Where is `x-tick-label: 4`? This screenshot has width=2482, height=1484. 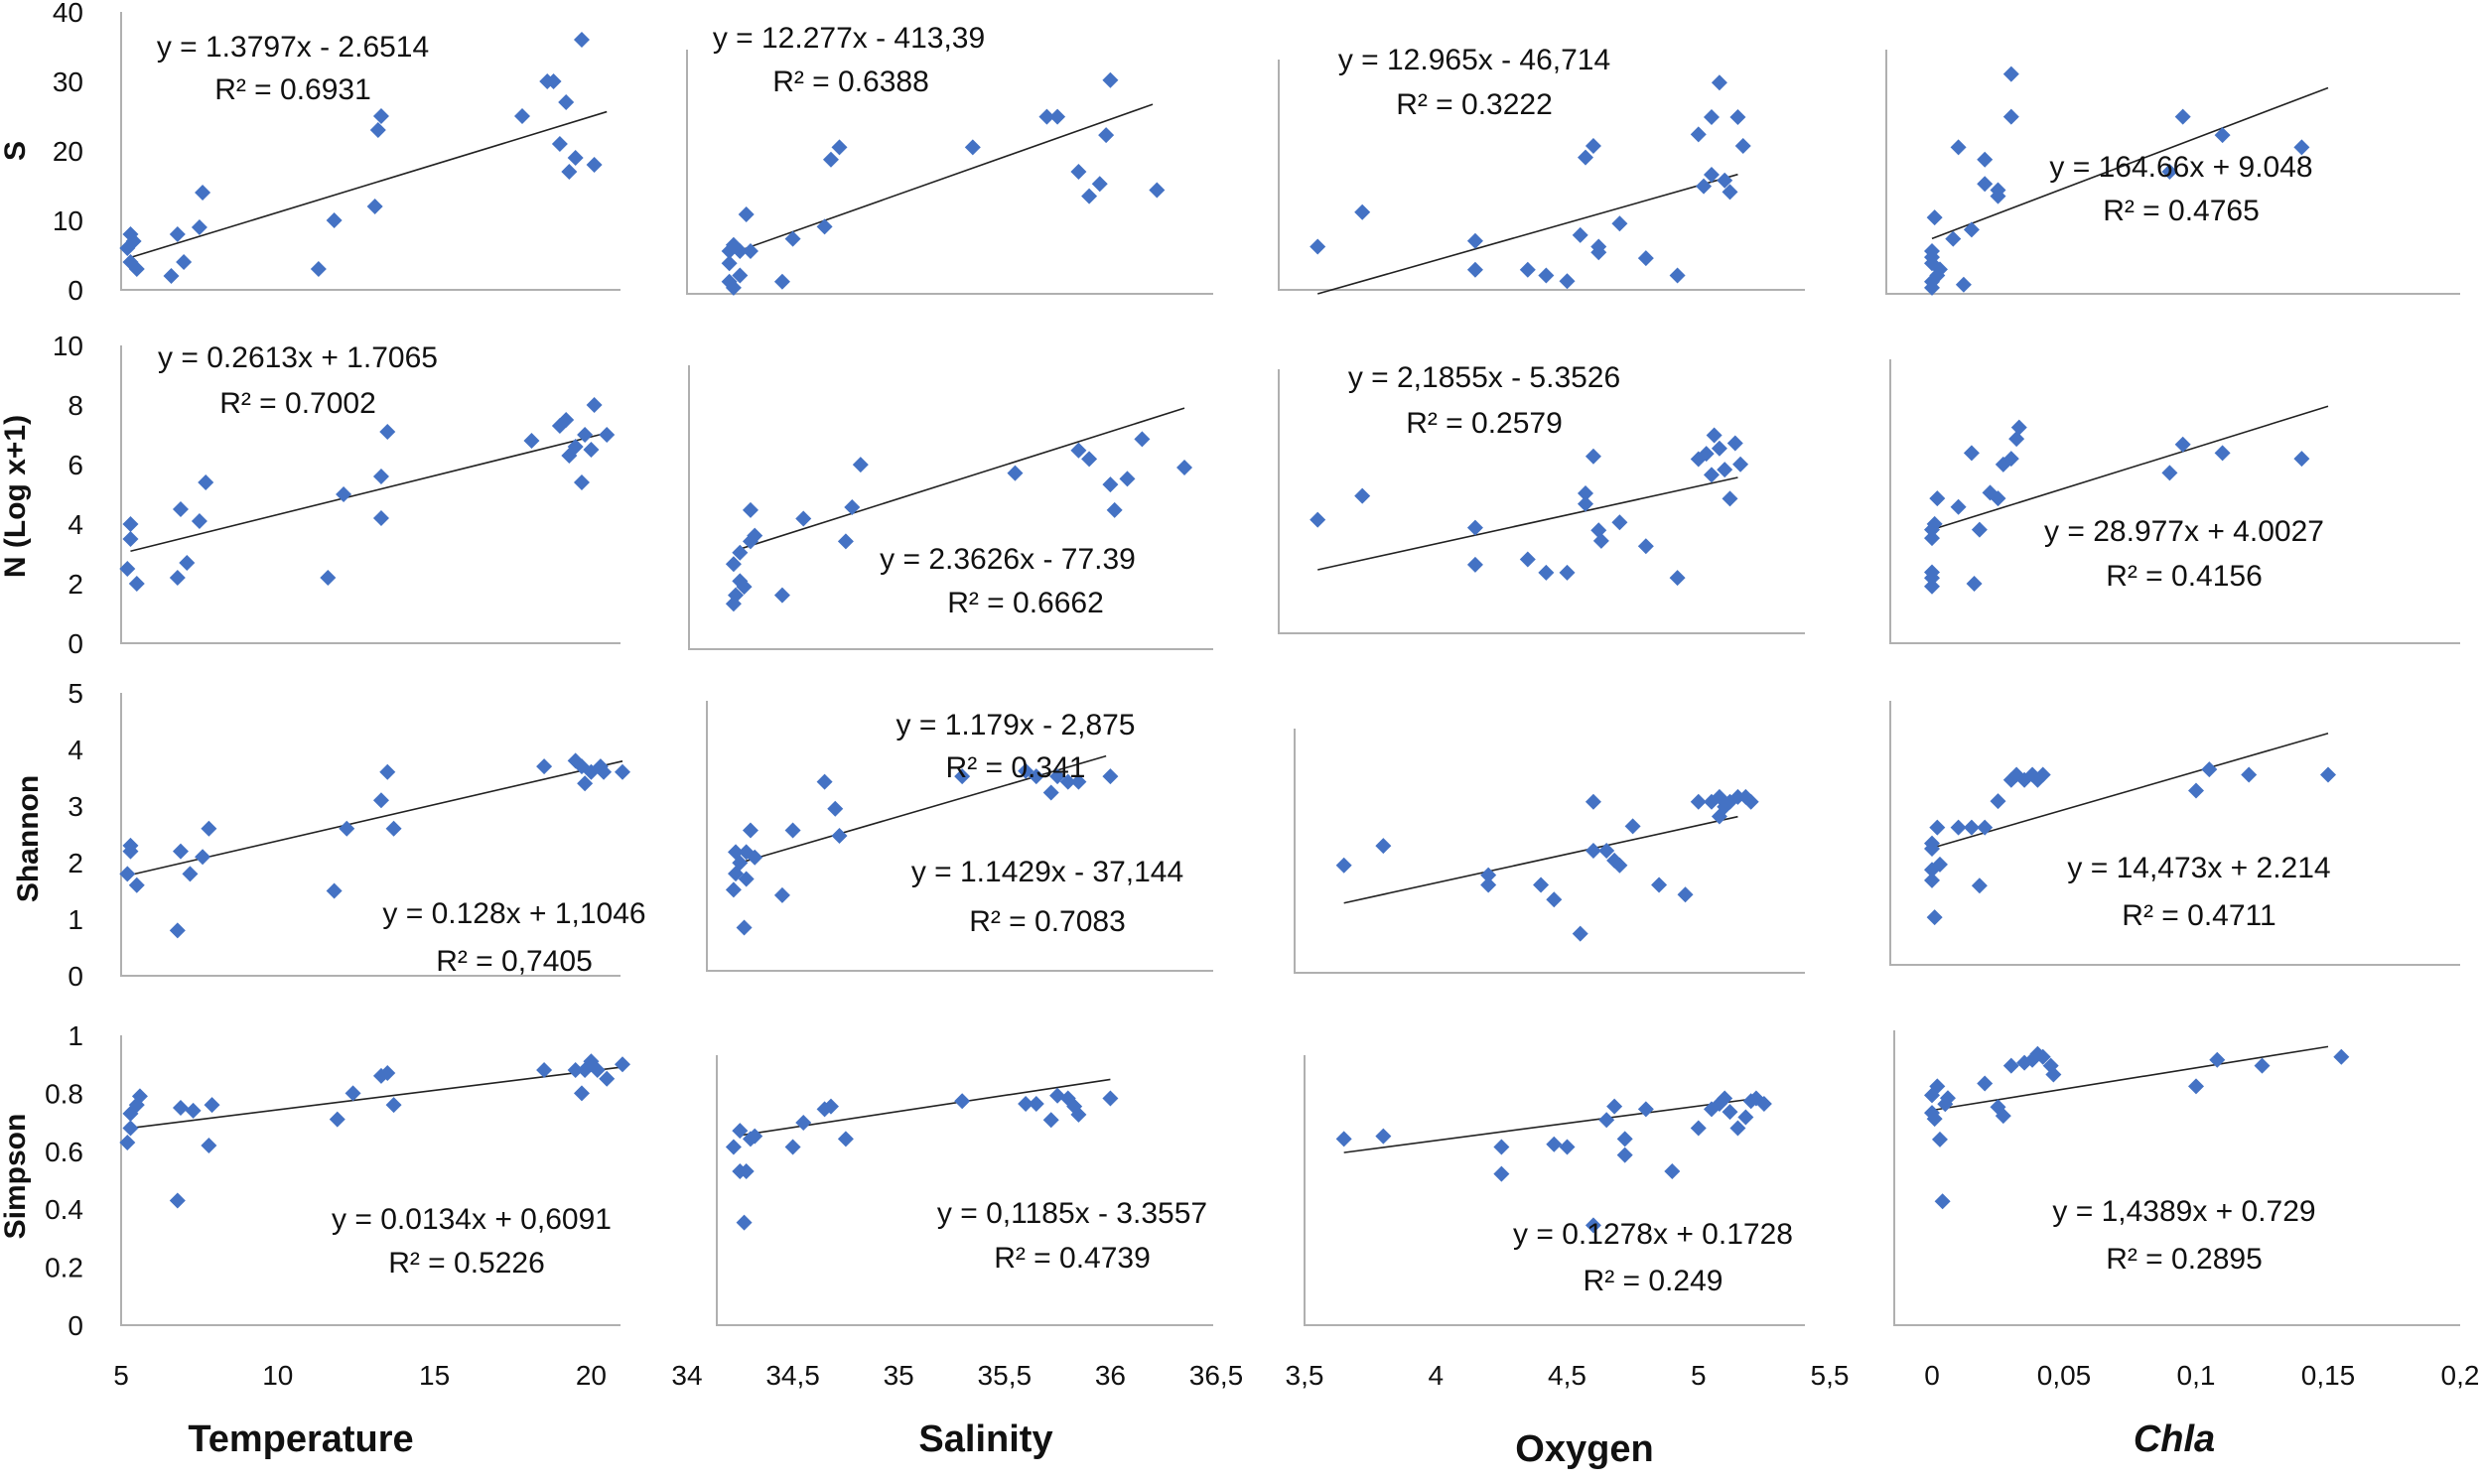
x-tick-label: 4 is located at coordinates (1436, 1375).